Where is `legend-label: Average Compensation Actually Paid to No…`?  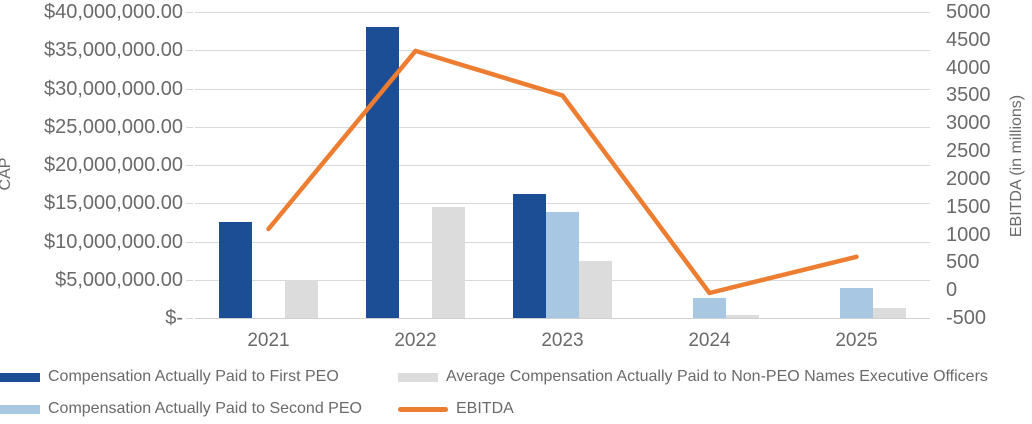
legend-label: Average Compensation Actually Paid to No… is located at coordinates (717, 376).